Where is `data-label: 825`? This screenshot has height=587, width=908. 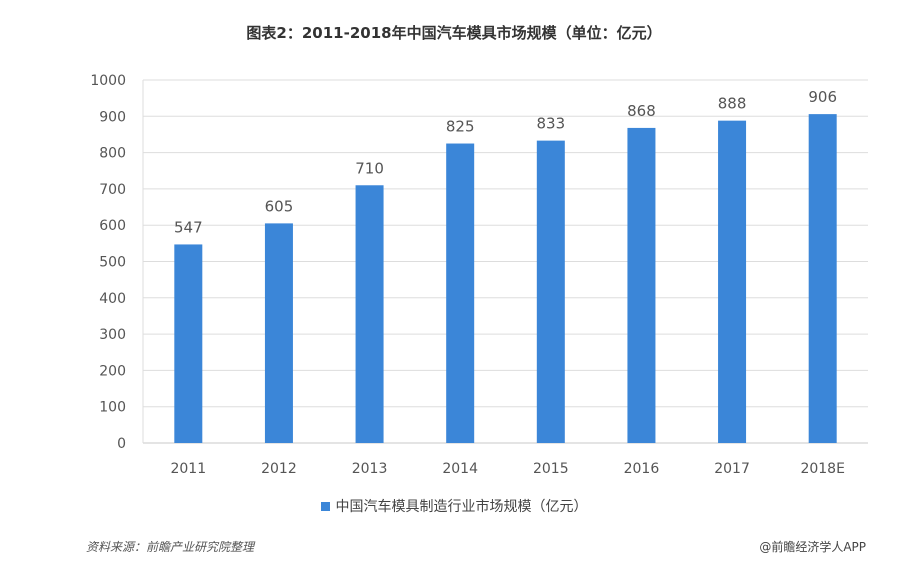 data-label: 825 is located at coordinates (460, 127).